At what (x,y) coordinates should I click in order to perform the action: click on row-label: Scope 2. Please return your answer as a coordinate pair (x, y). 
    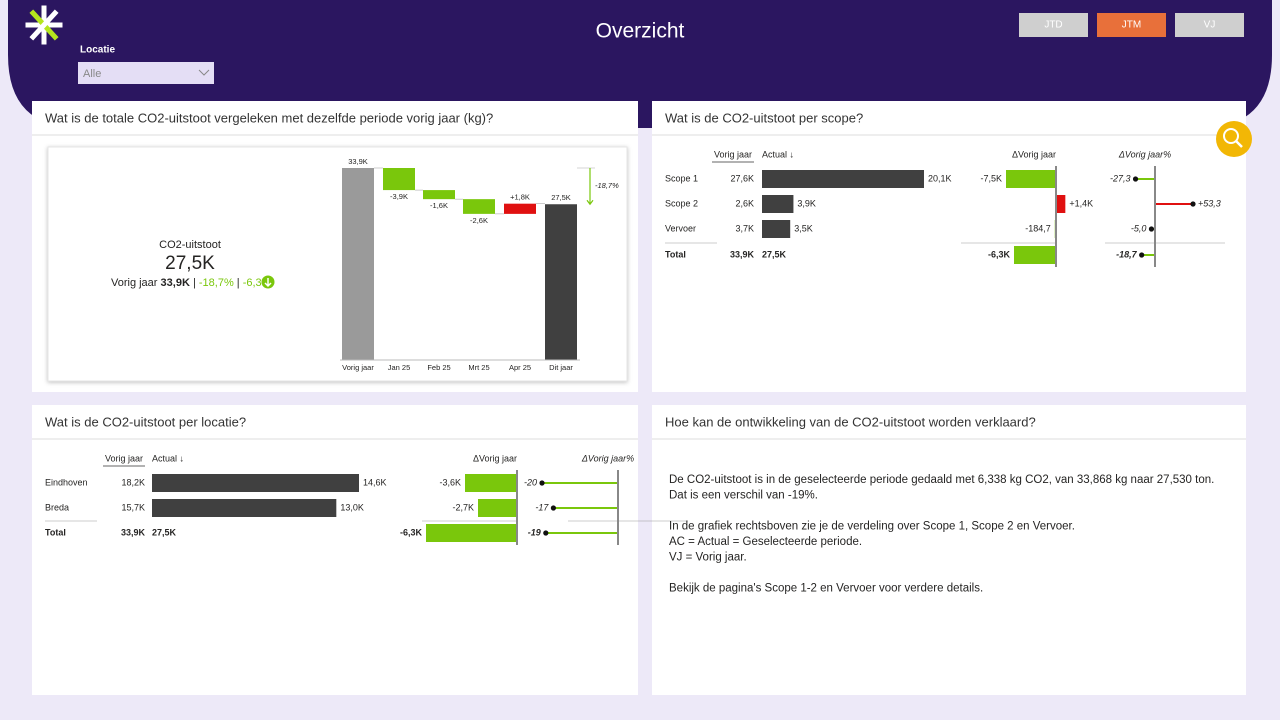
    Looking at the image, I should click on (681, 203).